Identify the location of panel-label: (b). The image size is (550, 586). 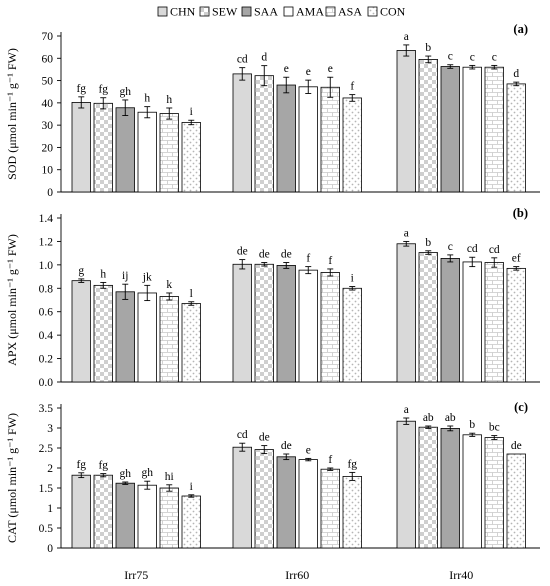
(520, 213).